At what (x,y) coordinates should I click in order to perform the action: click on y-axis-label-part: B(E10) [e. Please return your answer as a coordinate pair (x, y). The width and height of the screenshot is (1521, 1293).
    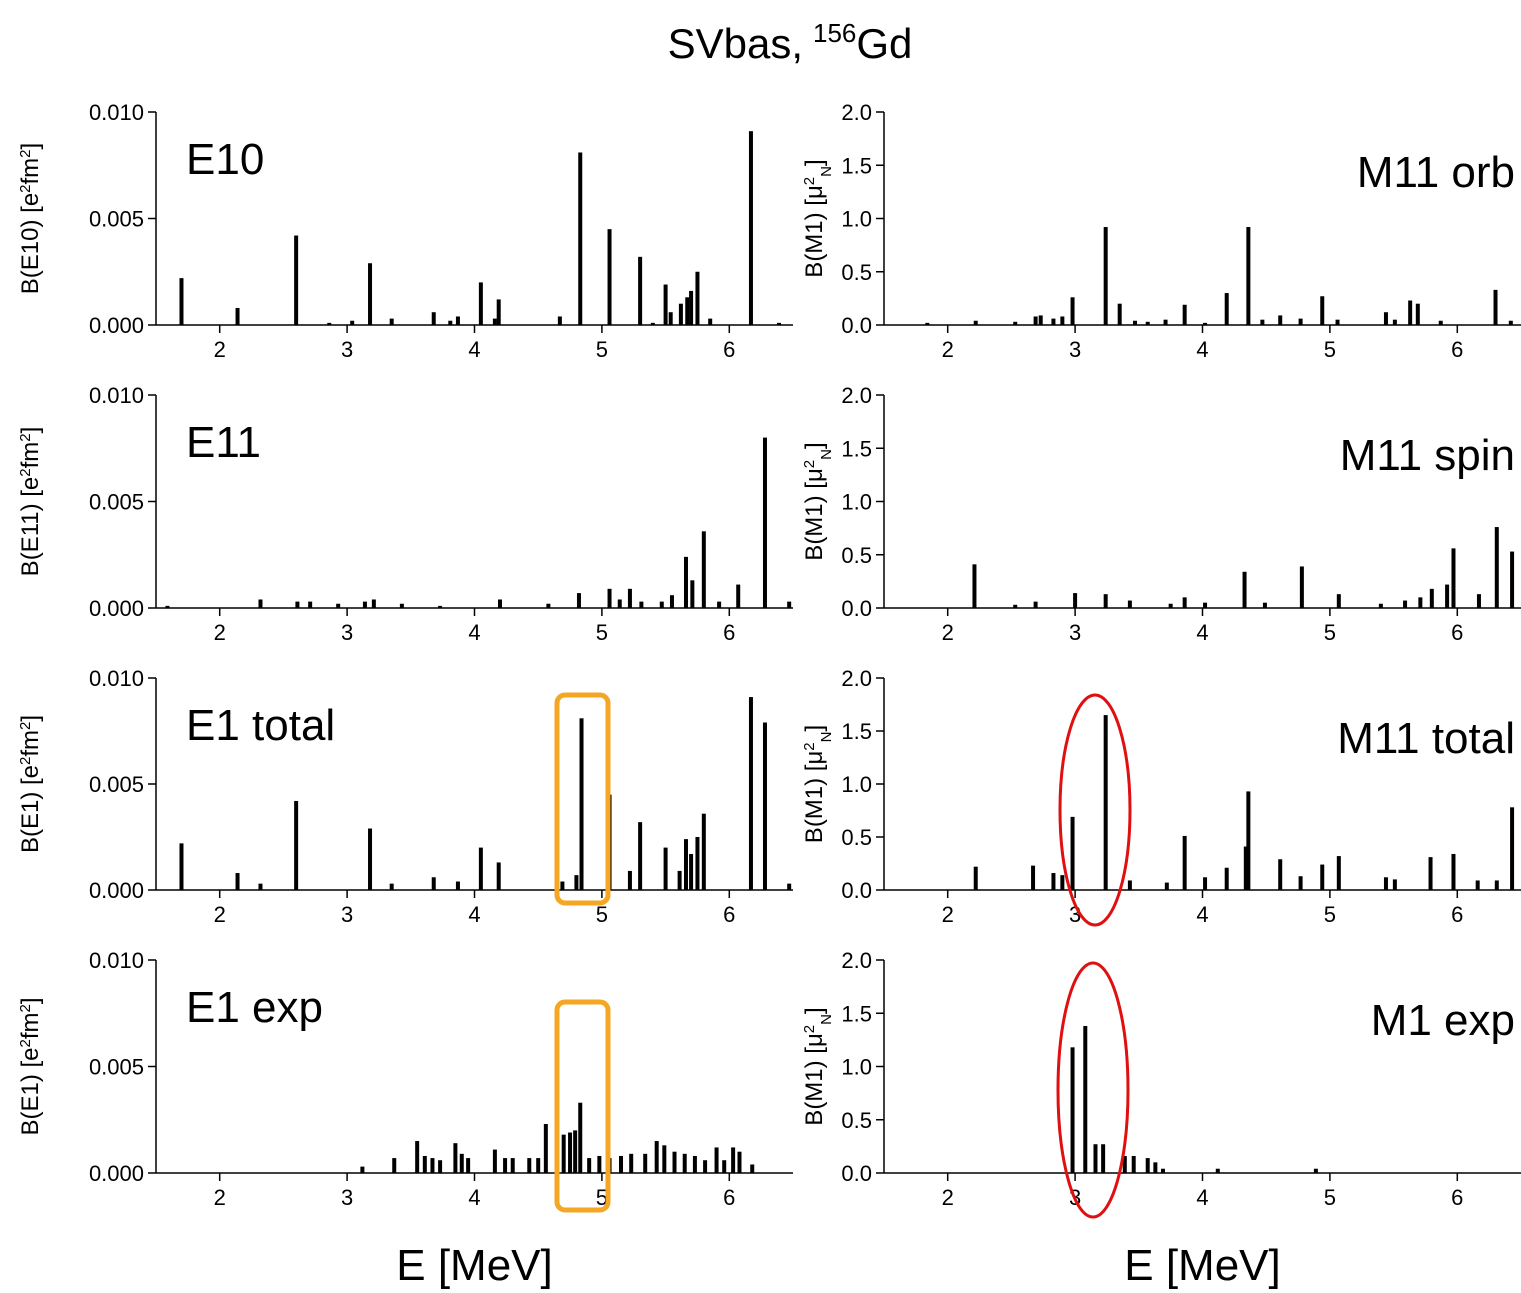
    Looking at the image, I should click on (30, 243).